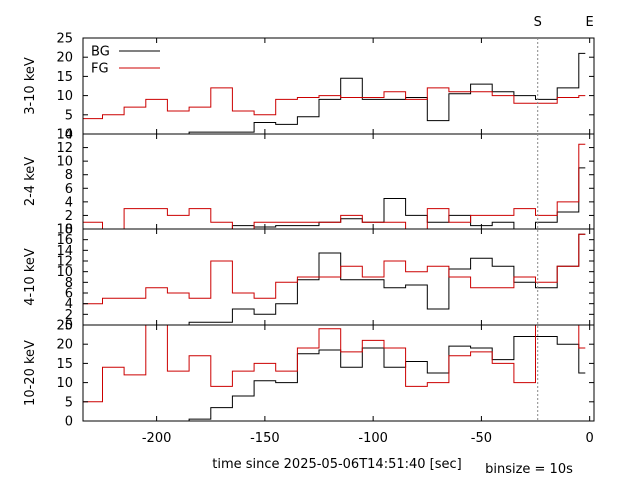 The image size is (640, 480). What do you see at coordinates (30, 373) in the screenshot?
I see `y-axis-label: 10-20 keV` at bounding box center [30, 373].